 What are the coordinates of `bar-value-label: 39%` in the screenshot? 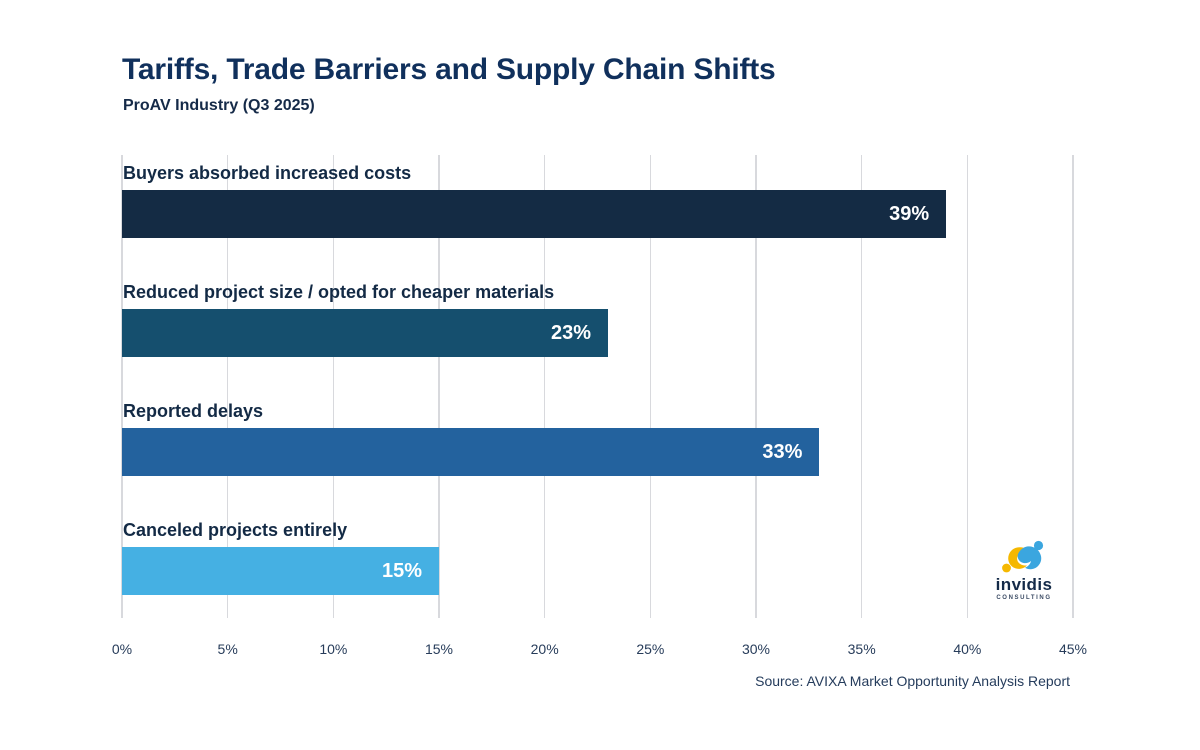 It's located at (909, 213).